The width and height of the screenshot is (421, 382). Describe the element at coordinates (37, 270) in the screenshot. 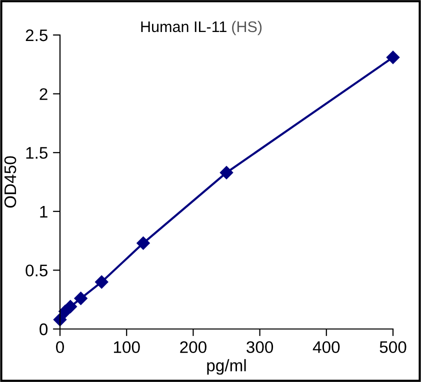

I see `y-tick-label: 0.5` at that location.